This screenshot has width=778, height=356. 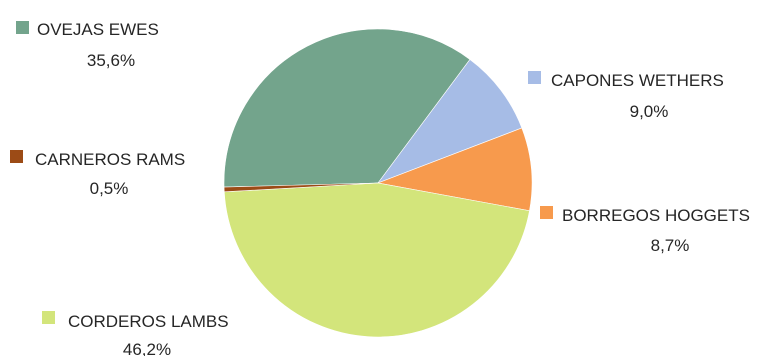 I want to click on legend-marker-ovejas-ewes, so click(x=22, y=27).